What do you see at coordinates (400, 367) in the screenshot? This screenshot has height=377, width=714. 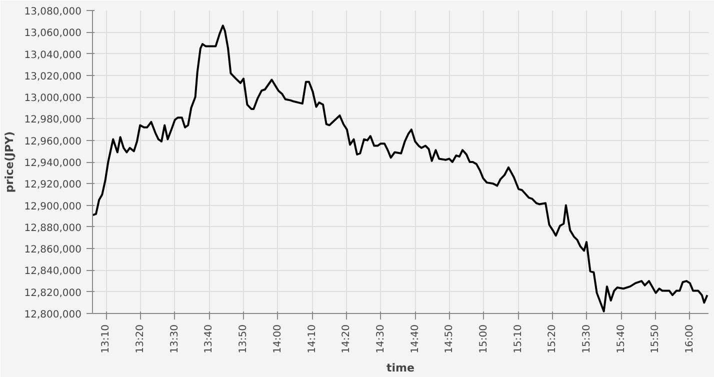 I see `x-axis-title: time` at bounding box center [400, 367].